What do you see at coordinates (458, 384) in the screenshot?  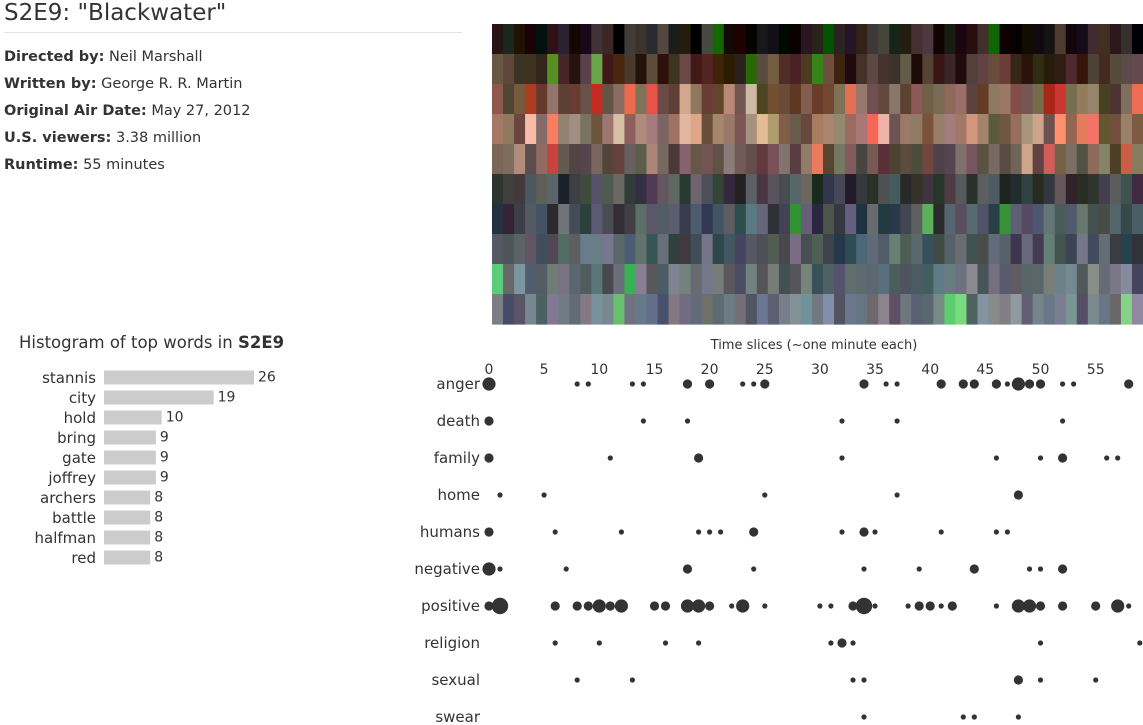 I see `timeline-category-label: anger` at bounding box center [458, 384].